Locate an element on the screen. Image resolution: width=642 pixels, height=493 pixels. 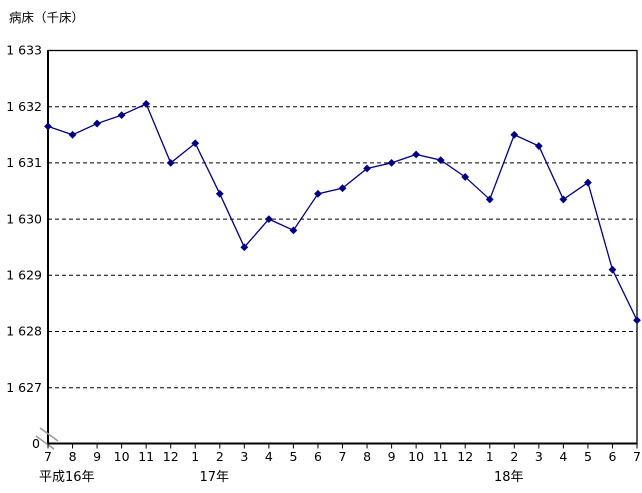
y-tick-label: 1 629 is located at coordinates (24, 275).